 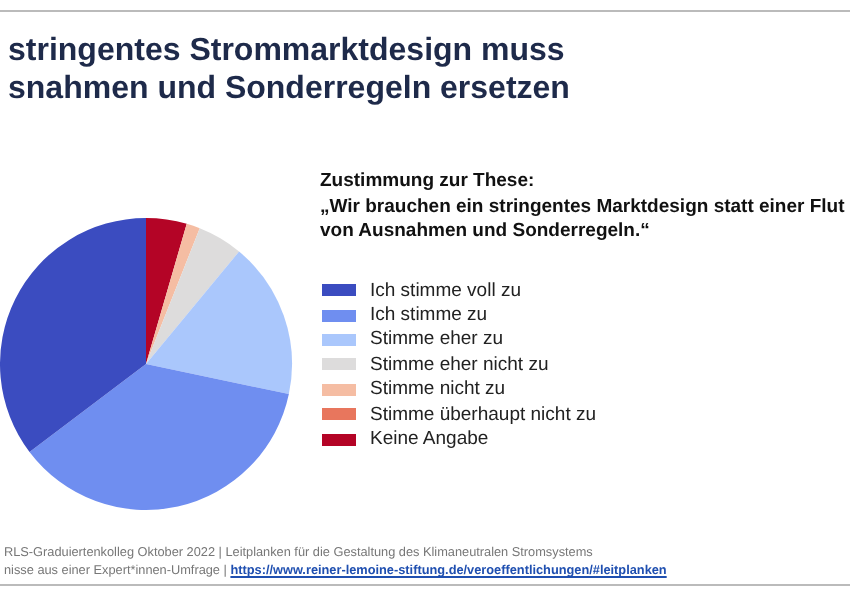 I want to click on legend-label: Stimme eher nicht zu, so click(x=459, y=364).